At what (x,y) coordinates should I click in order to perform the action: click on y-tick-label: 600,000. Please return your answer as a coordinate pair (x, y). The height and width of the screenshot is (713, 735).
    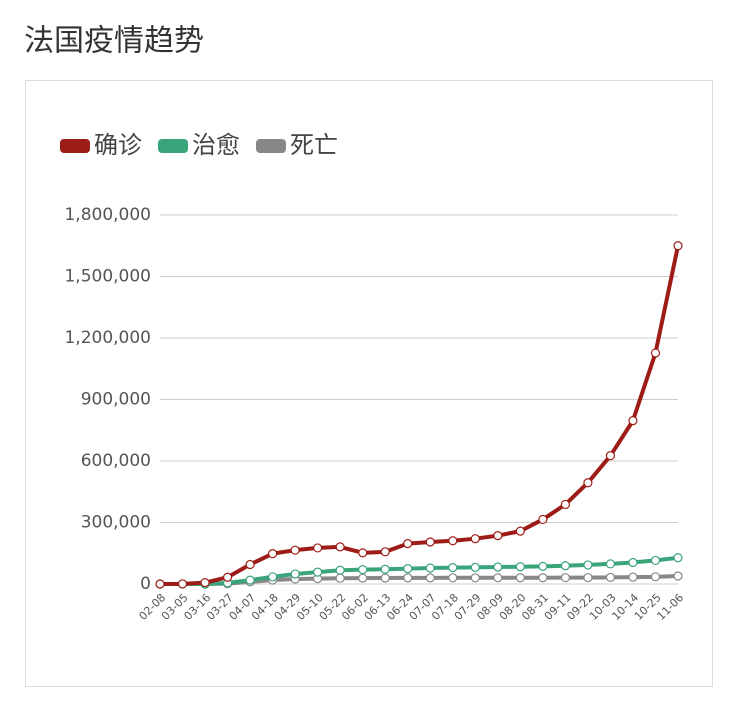
    Looking at the image, I should click on (116, 461).